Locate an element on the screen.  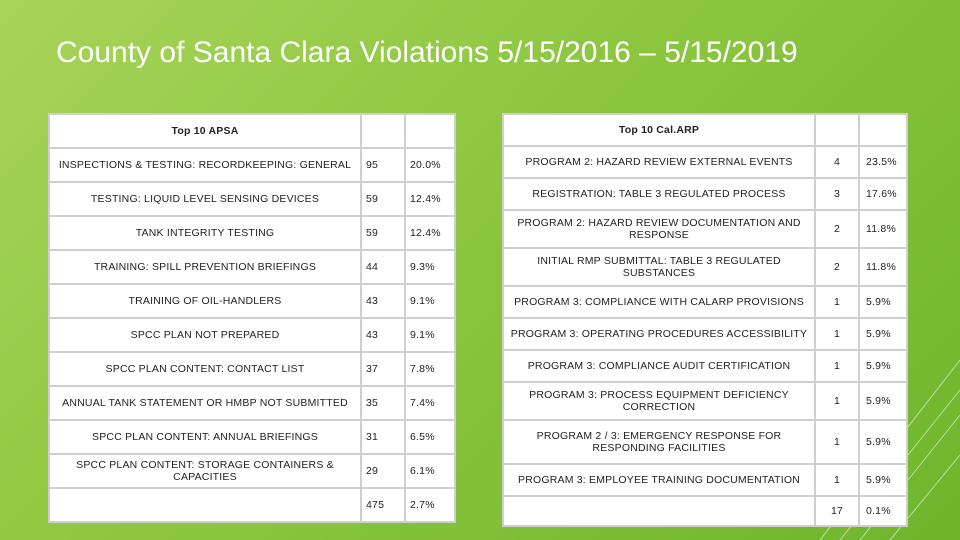
violation-percent: 17.6% is located at coordinates (883, 194).